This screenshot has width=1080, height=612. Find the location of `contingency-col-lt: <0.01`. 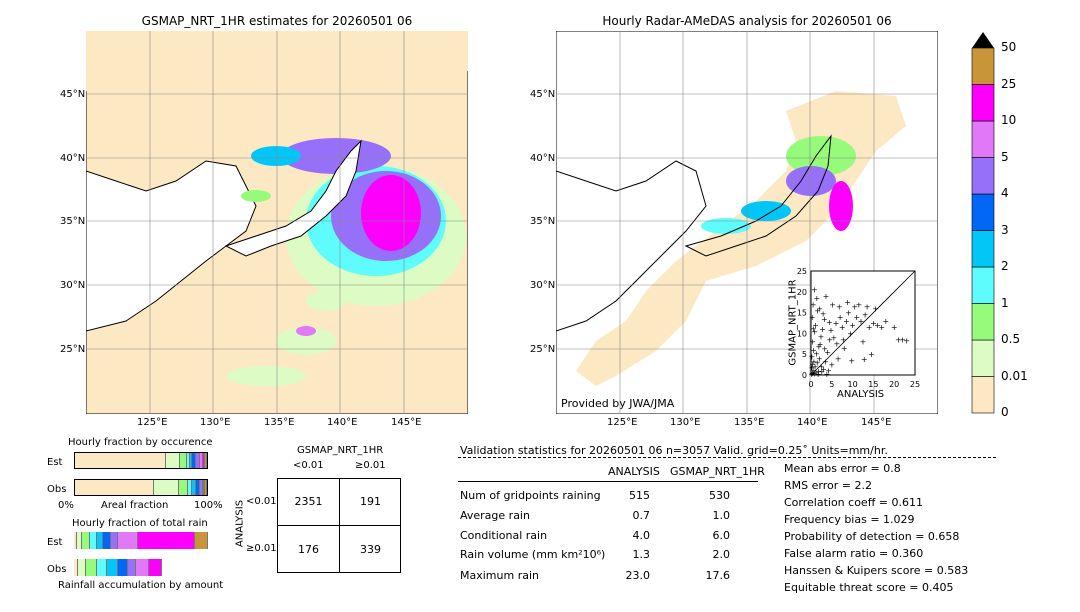

contingency-col-lt: <0.01 is located at coordinates (308, 465).